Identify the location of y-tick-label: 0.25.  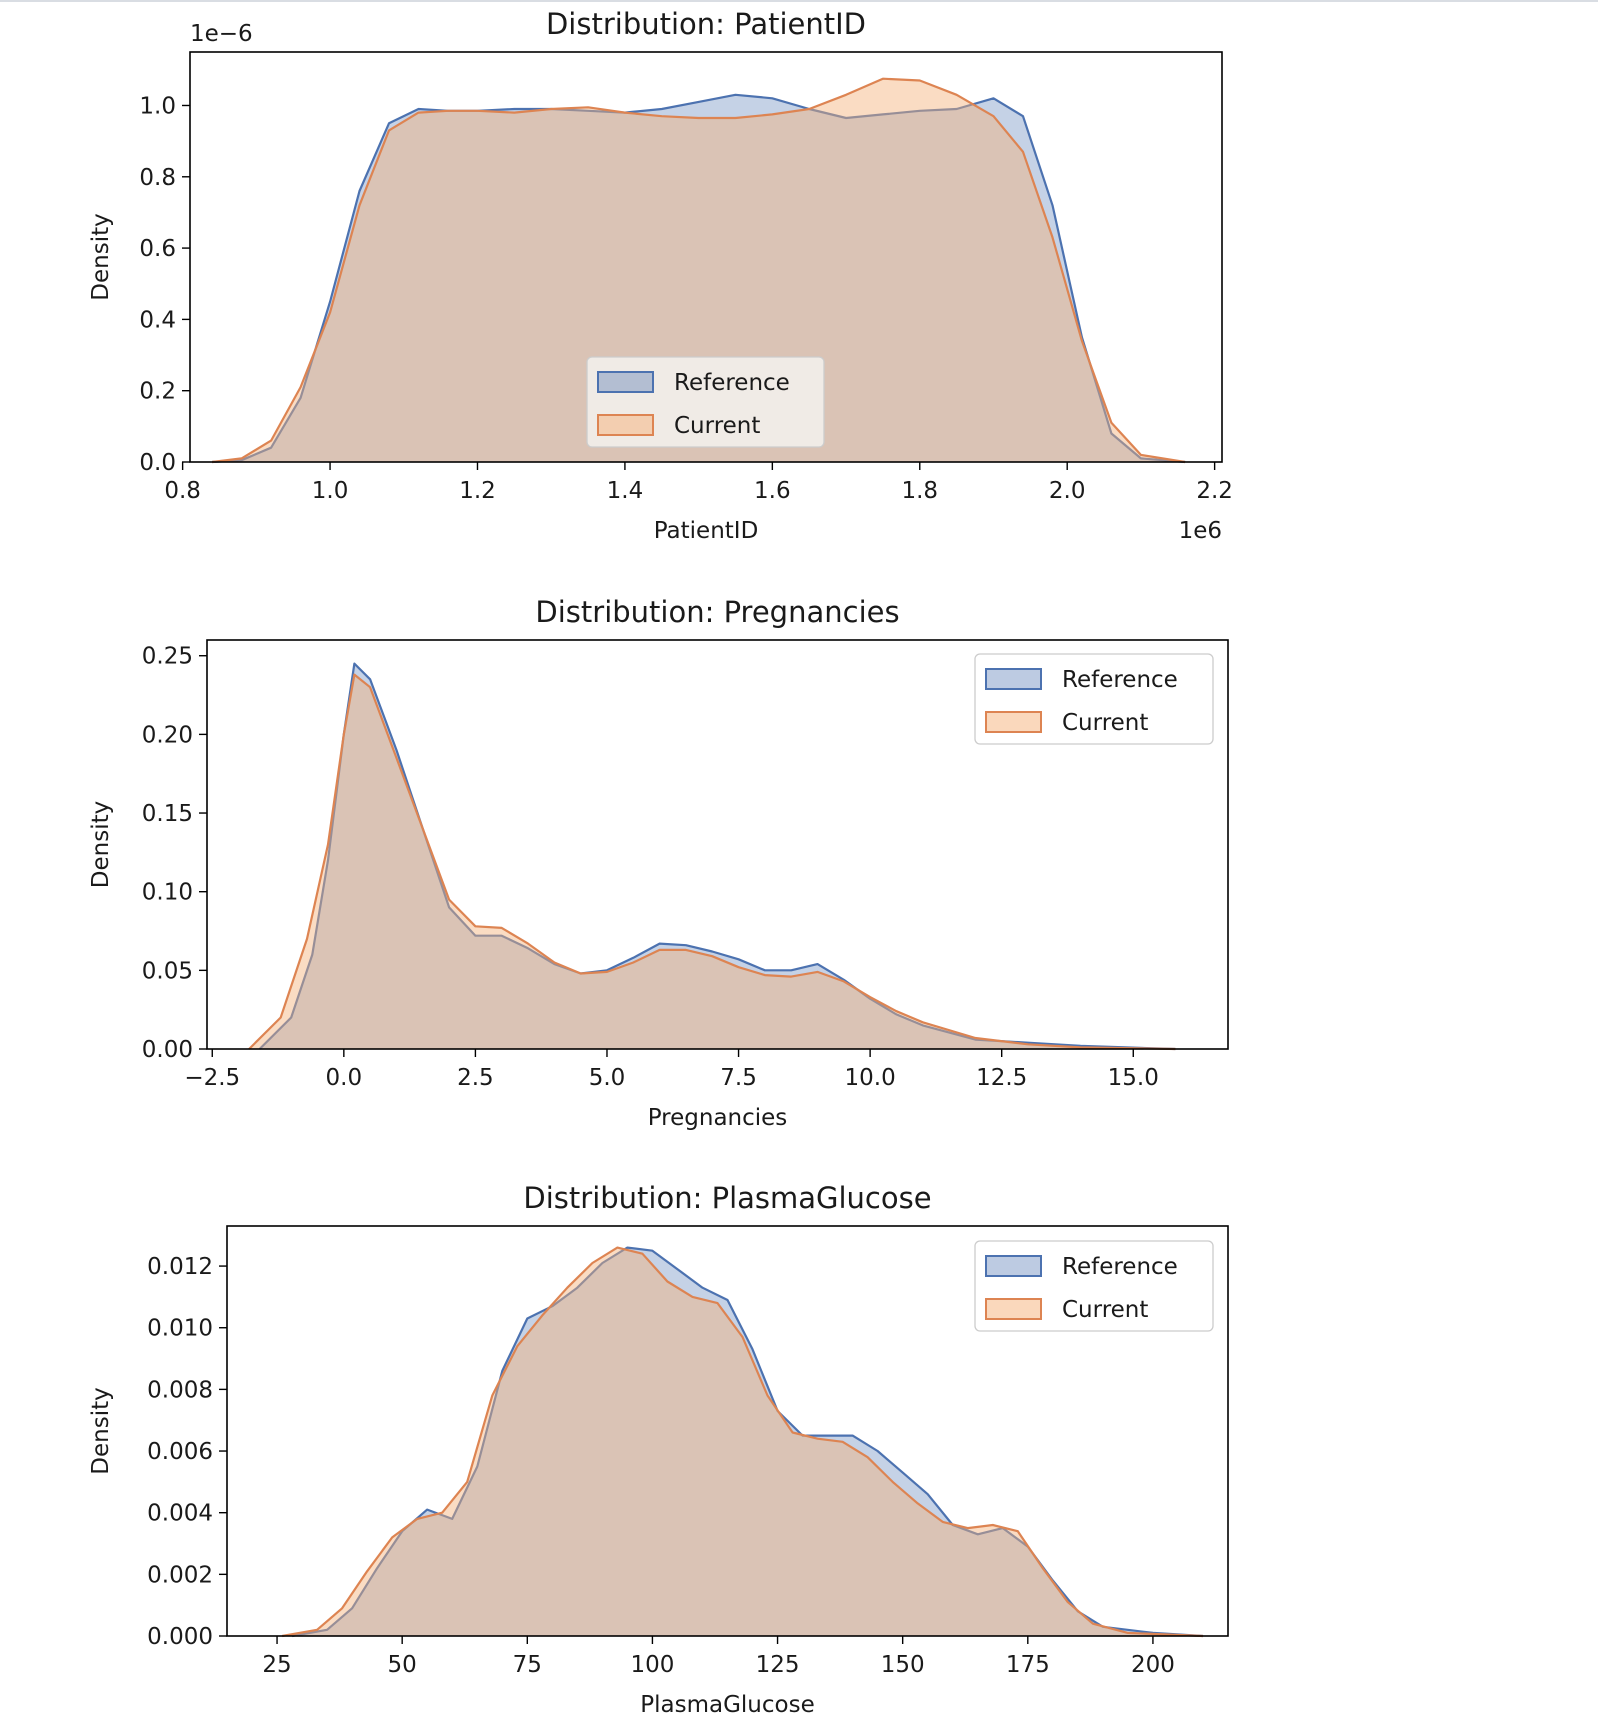
(167, 657).